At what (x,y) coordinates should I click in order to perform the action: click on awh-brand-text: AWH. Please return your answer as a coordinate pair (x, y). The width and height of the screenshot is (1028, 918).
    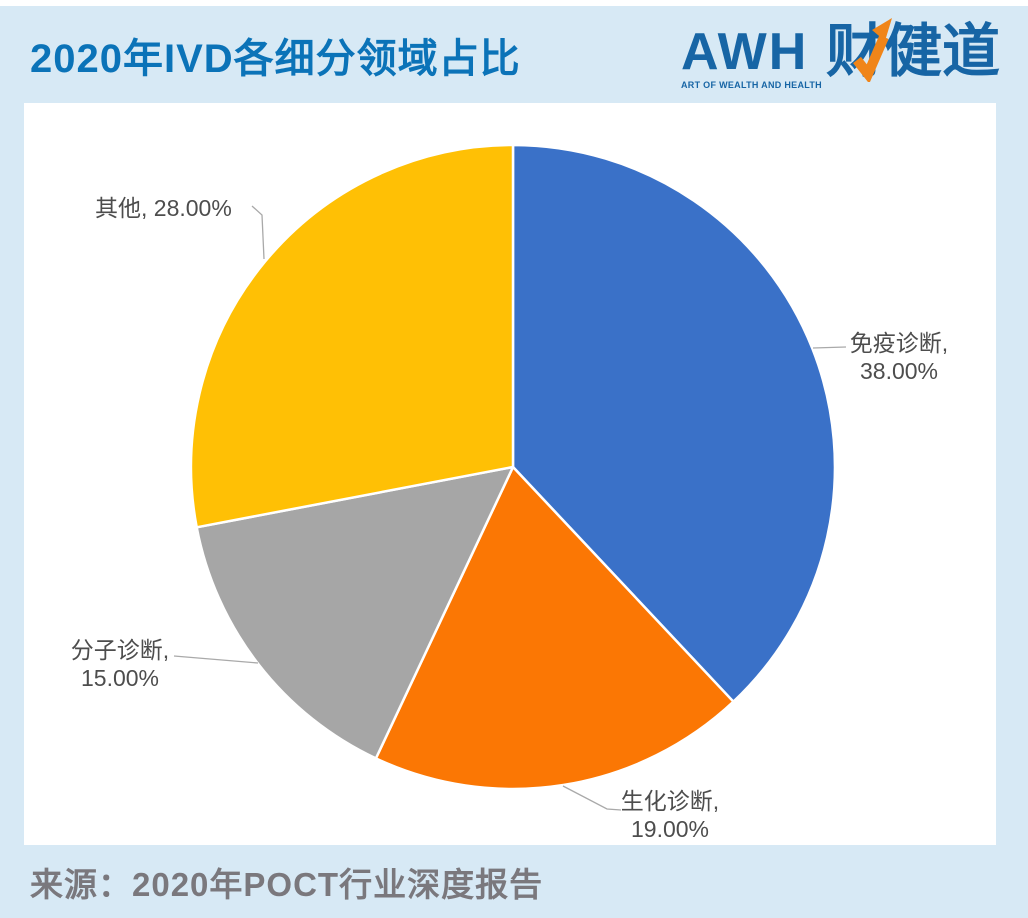
    Looking at the image, I should click on (744, 51).